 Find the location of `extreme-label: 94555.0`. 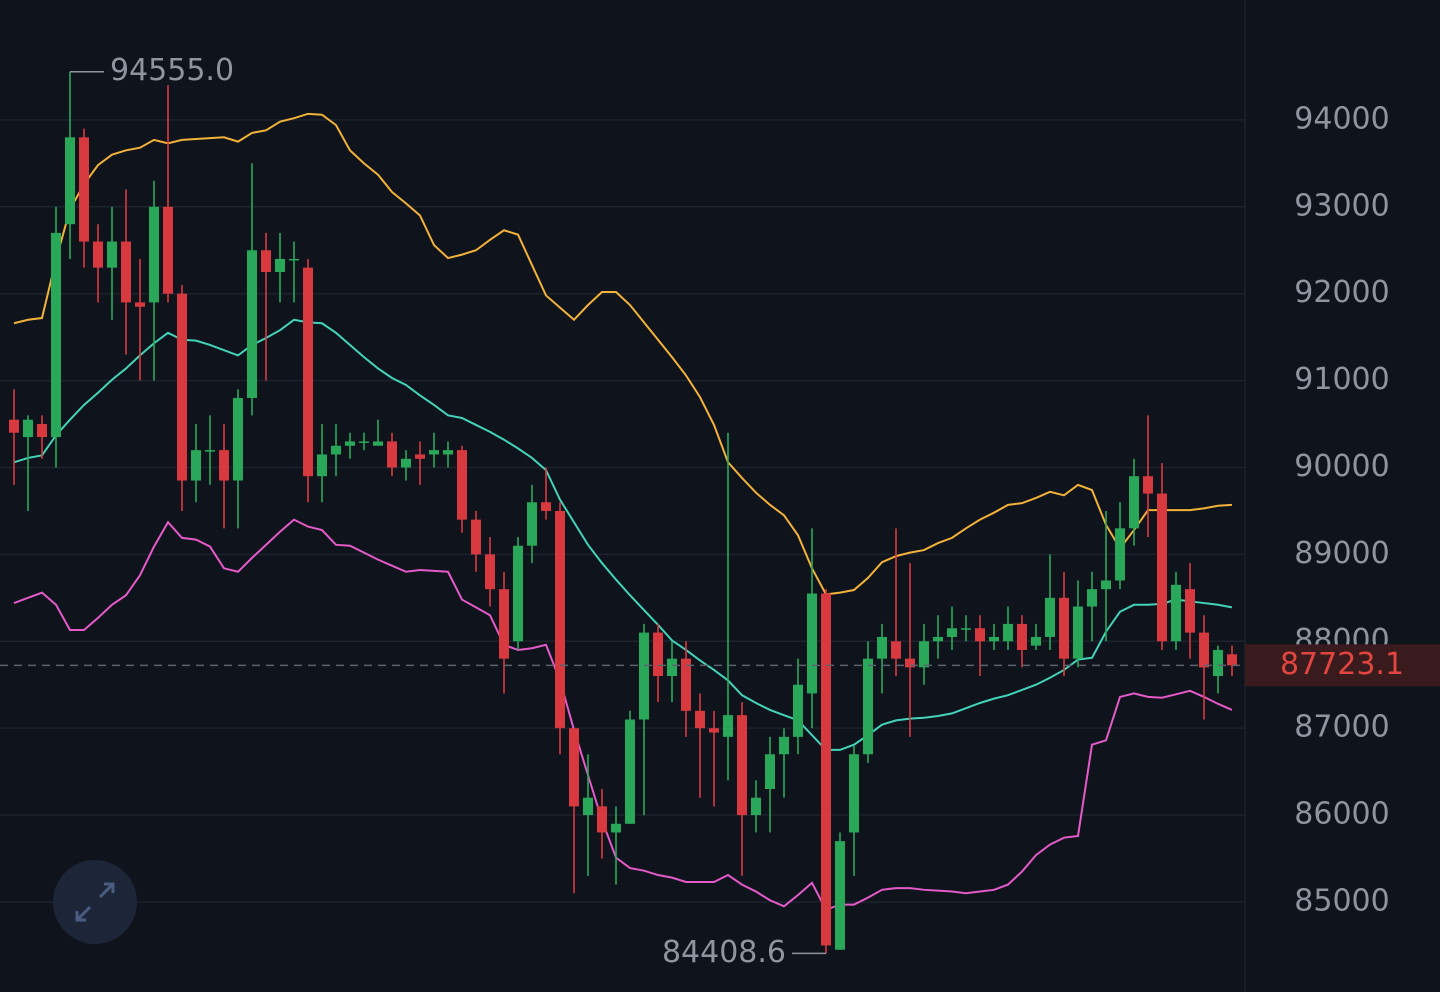

extreme-label: 94555.0 is located at coordinates (172, 70).